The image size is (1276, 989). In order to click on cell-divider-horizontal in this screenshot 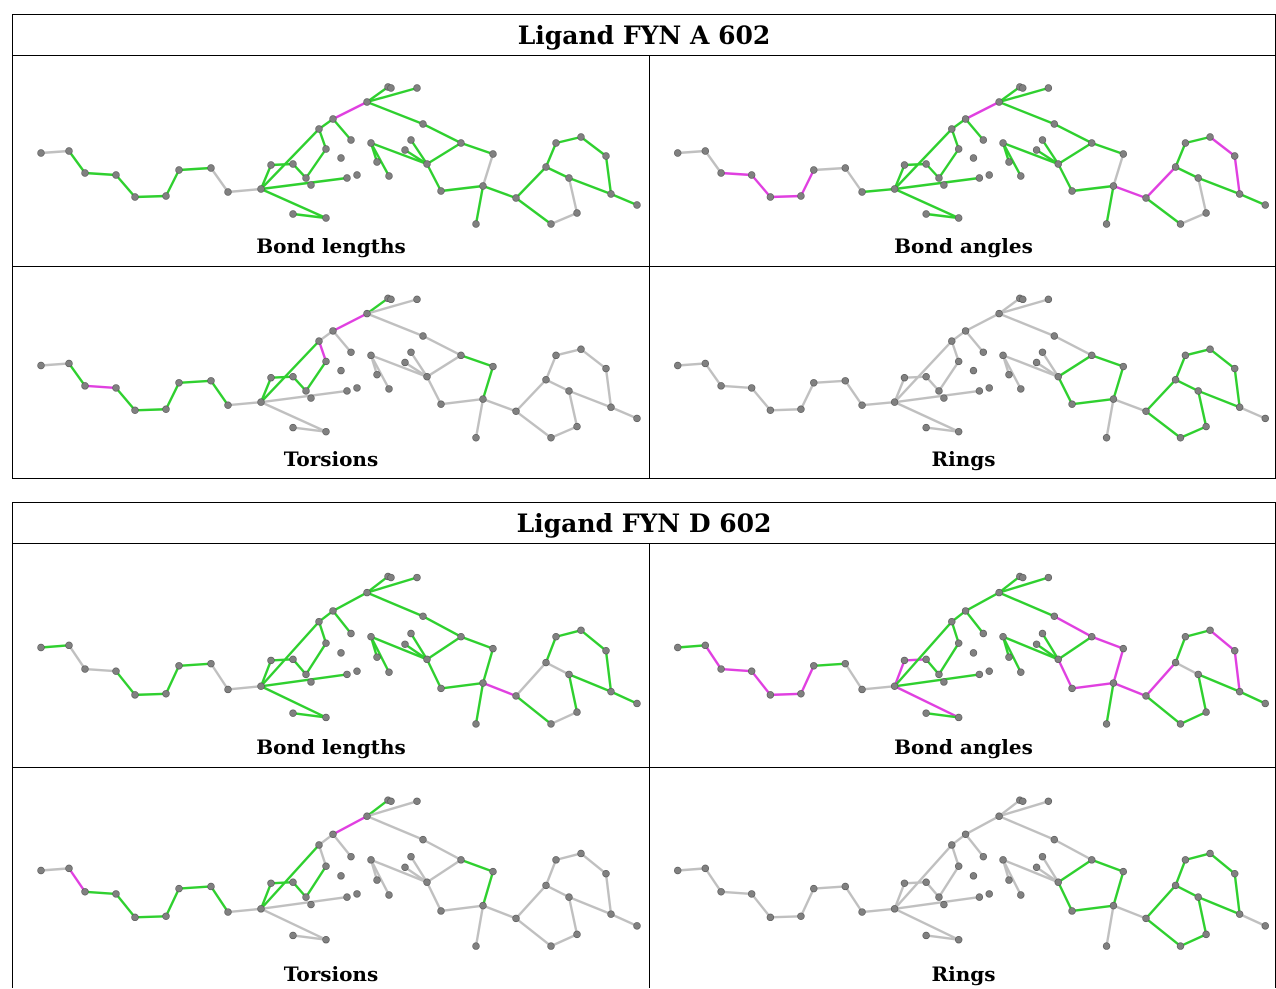, I will do `click(644, 767)`.